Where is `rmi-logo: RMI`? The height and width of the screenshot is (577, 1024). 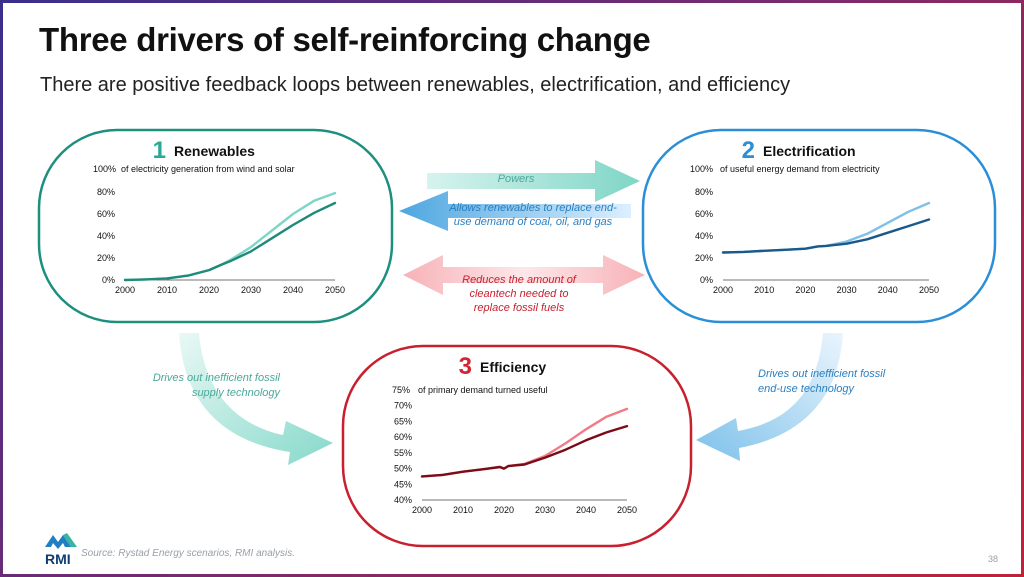 rmi-logo: RMI is located at coordinates (61, 550).